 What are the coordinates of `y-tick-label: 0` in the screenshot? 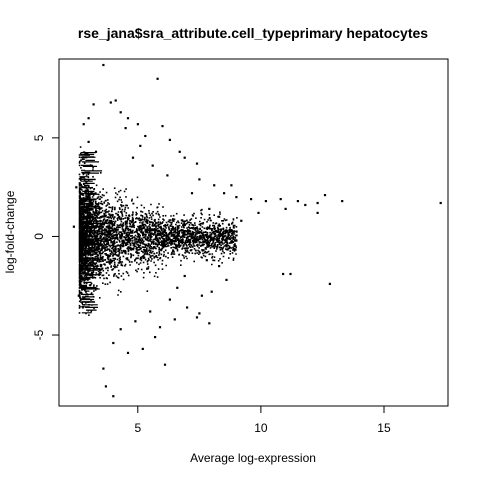 It's located at (39, 236).